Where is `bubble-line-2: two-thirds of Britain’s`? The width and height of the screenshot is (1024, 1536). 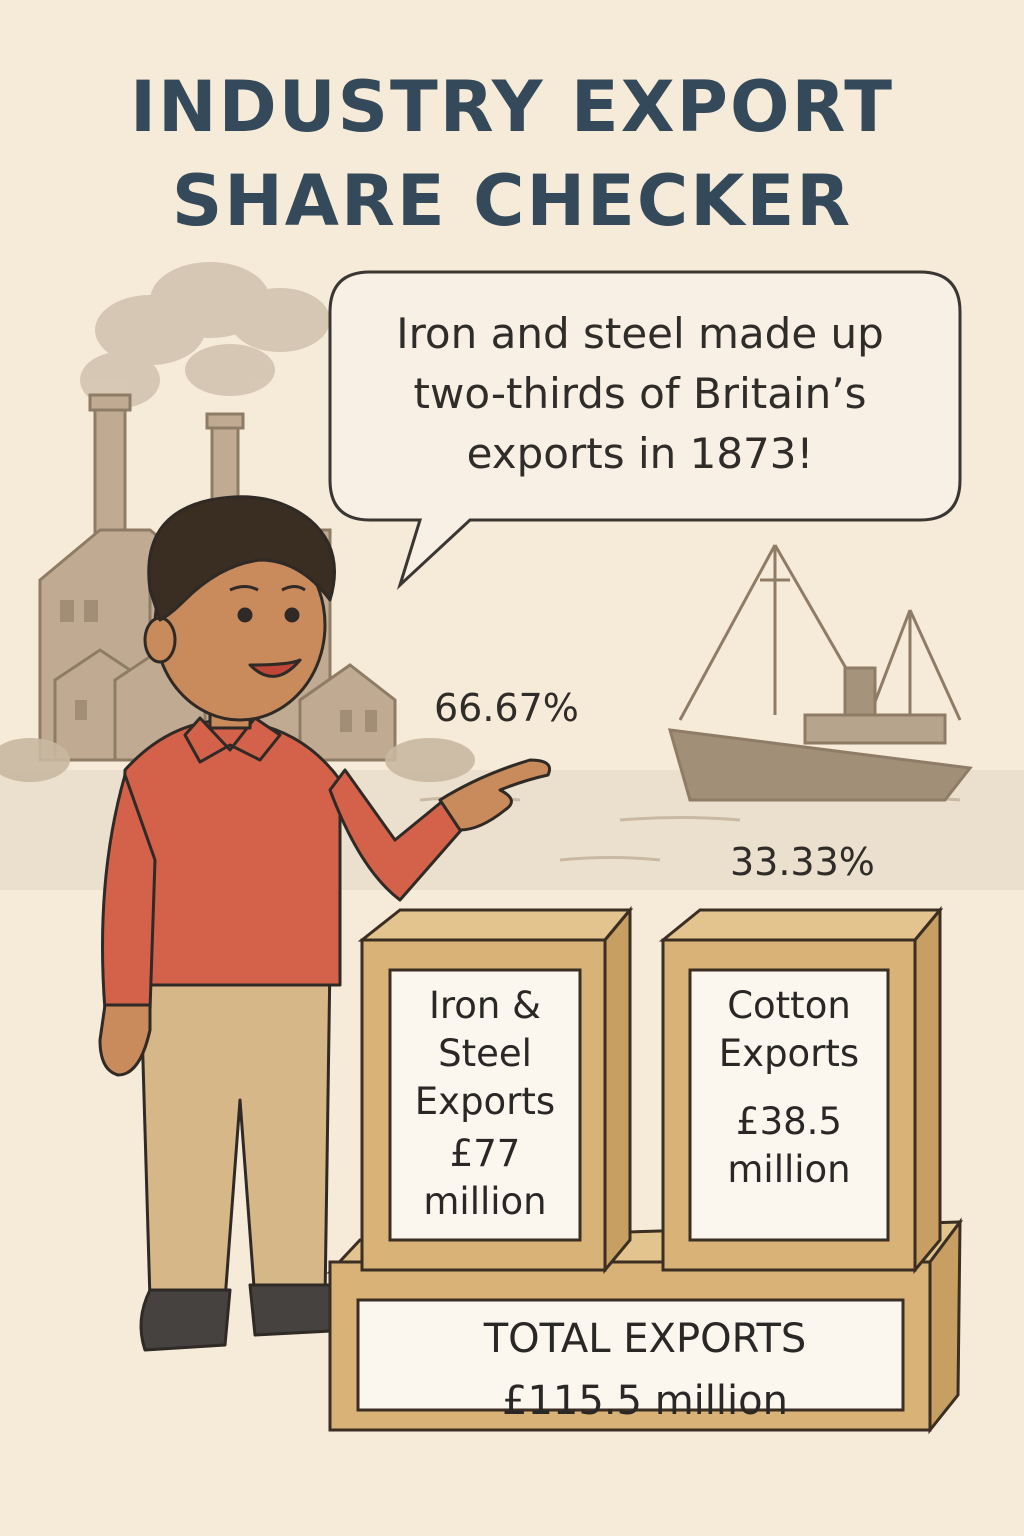
bubble-line-2: two-thirds of Britain’s is located at coordinates (640, 393).